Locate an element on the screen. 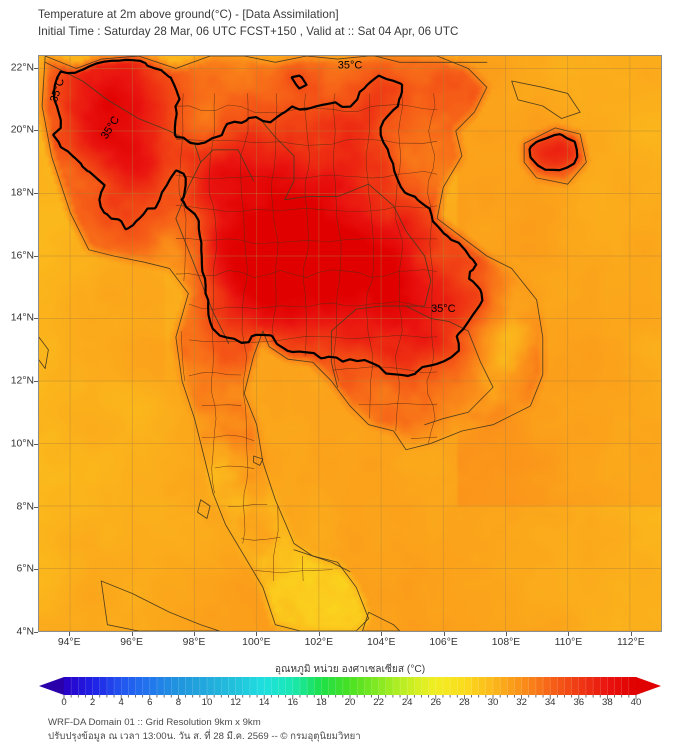 Image resolution: width=676 pixels, height=756 pixels. colorbar-over-arrow is located at coordinates (648, 686).